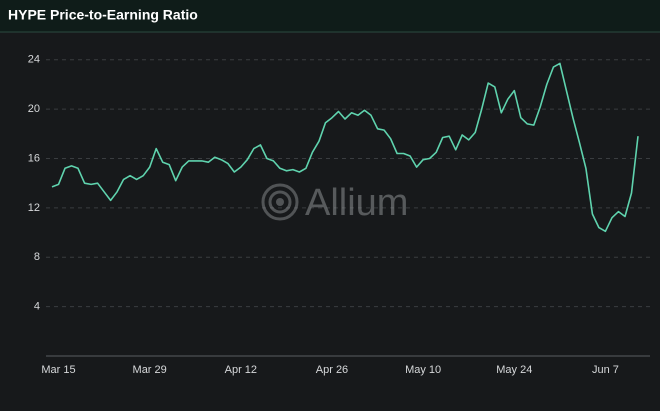  Describe the element at coordinates (34, 60) in the screenshot. I see `y-tick-label: 24` at that location.